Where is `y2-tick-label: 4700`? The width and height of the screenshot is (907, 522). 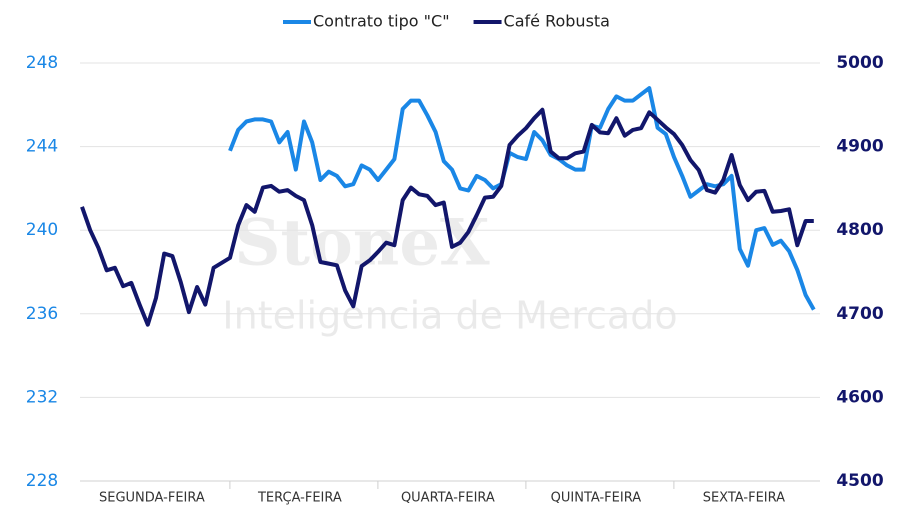
y2-tick-label: 4700 is located at coordinates (859, 314).